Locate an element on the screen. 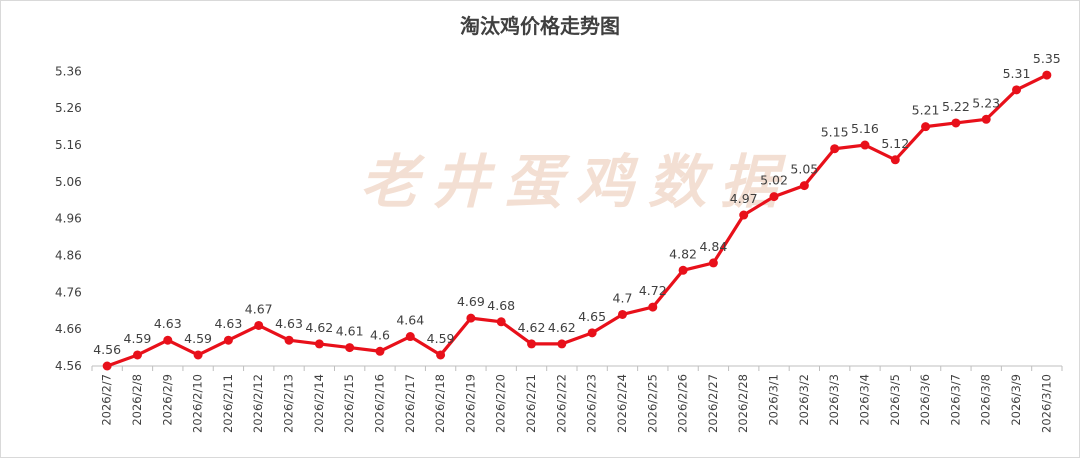 The image size is (1080, 458). data-label: 4.72 is located at coordinates (653, 290).